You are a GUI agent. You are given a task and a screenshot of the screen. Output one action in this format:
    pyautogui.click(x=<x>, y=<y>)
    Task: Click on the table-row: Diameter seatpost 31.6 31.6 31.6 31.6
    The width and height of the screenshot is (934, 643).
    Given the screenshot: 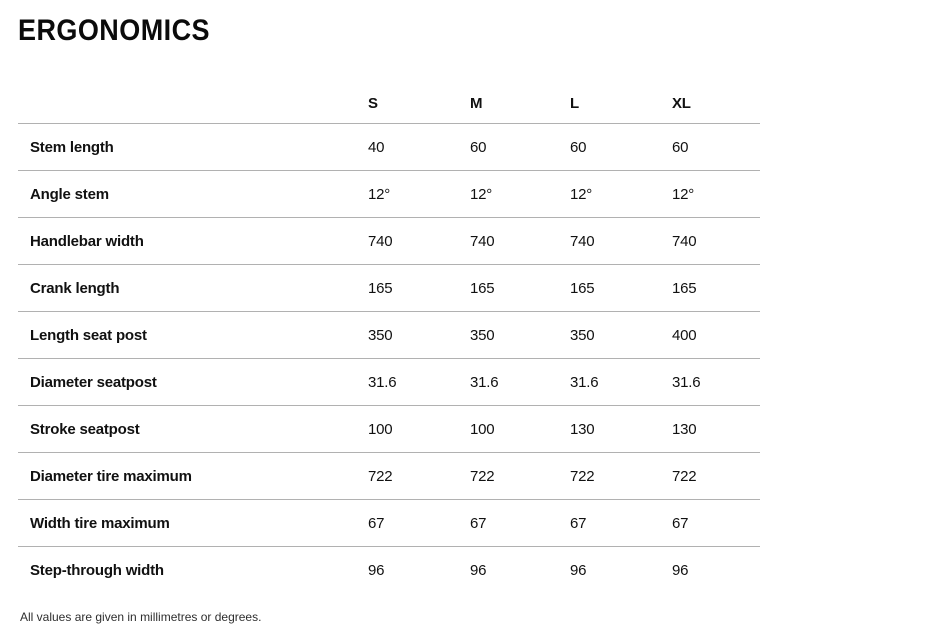 What is the action you would take?
    pyautogui.click(x=389, y=382)
    